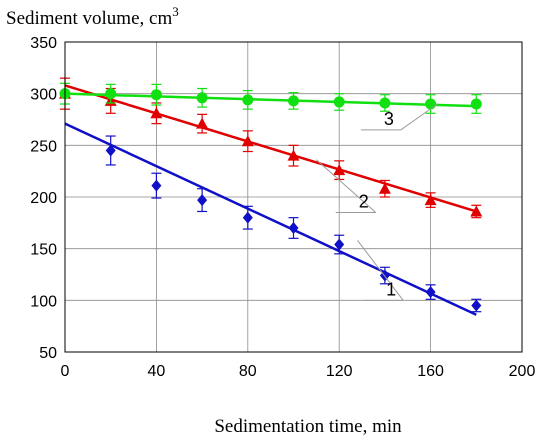  I want to click on y-tick-label: 300, so click(43, 95).